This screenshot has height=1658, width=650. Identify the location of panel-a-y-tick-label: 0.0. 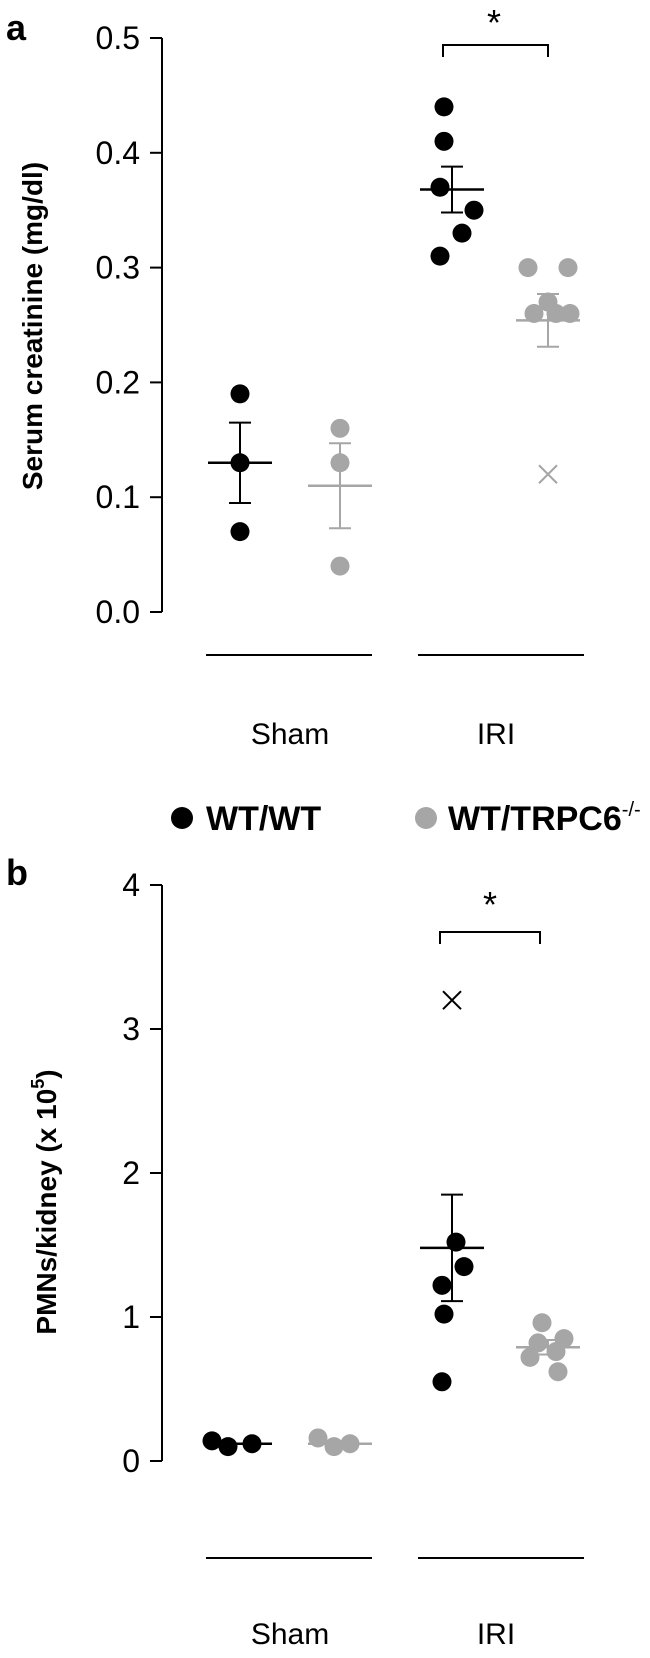
(118, 612).